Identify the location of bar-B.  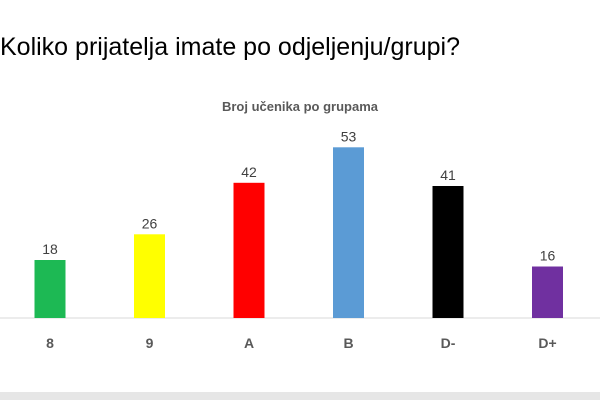
(348, 232).